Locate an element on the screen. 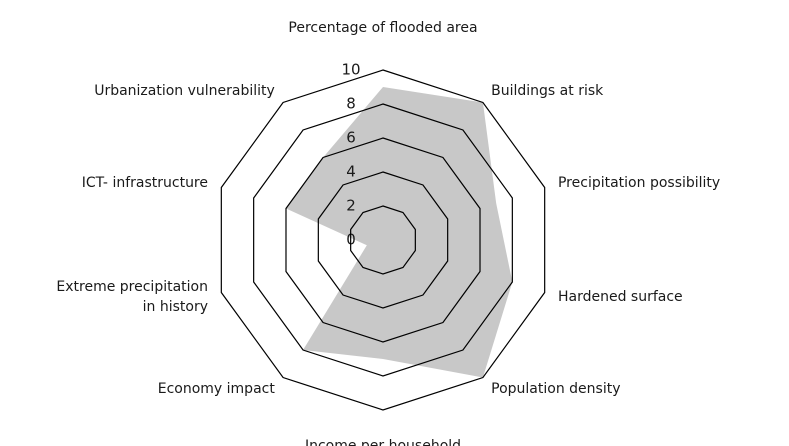 This screenshot has width=789, height=446. r-tick-label: 8 is located at coordinates (351, 104).